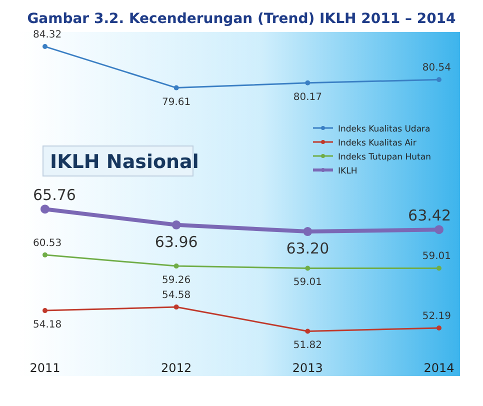 This screenshot has height=406, width=483. What do you see at coordinates (47, 325) in the screenshot?
I see `data-label: 54.18` at bounding box center [47, 325].